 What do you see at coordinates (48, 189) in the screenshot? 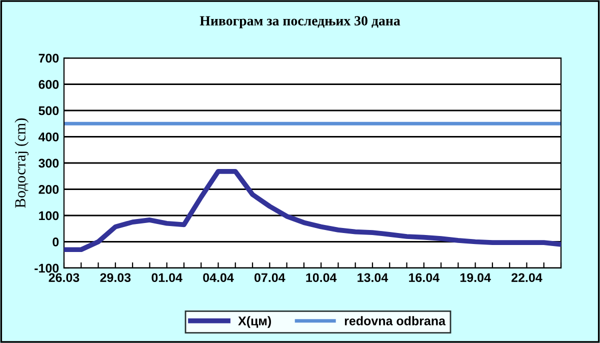
I see `y-tick-label: 200` at bounding box center [48, 189].